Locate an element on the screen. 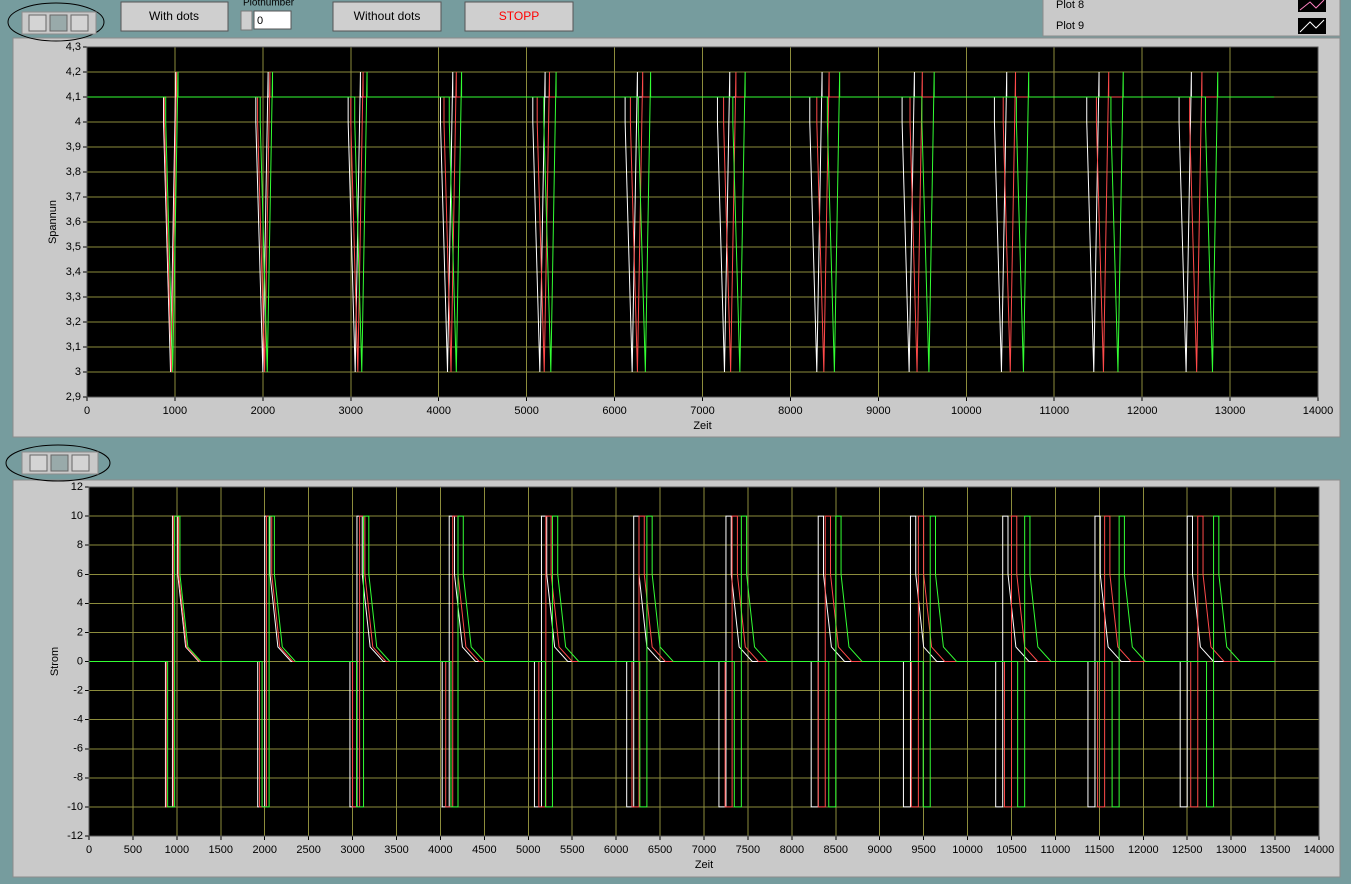  y-tick-label: 3,6 is located at coordinates (73, 222).